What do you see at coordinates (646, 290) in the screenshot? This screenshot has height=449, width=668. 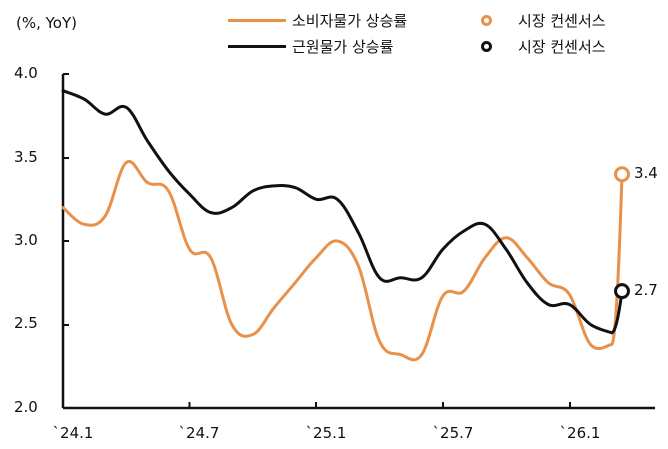 I see `core-consensus-value-label: 2.7` at bounding box center [646, 290].